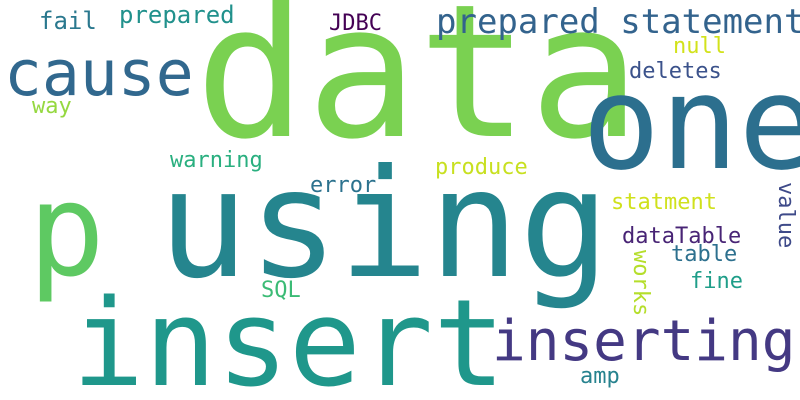 The height and width of the screenshot is (400, 800). Describe the element at coordinates (600, 376) in the screenshot. I see `word-amp: amp` at that location.